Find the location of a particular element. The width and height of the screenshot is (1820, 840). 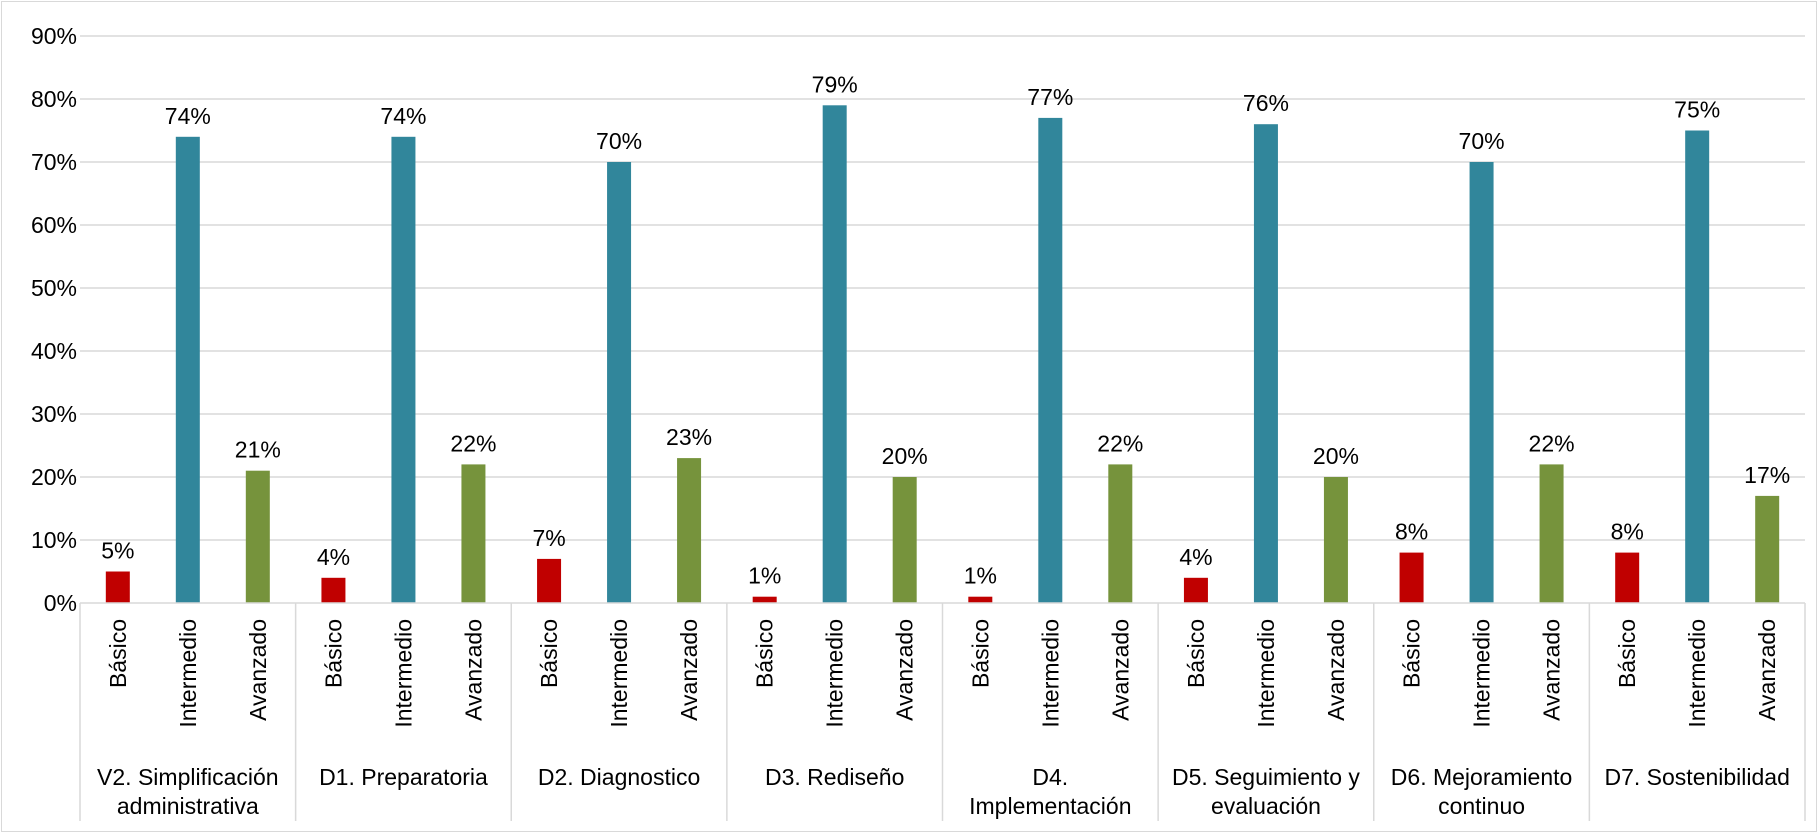

y-tick-label: 90% is located at coordinates (54, 36).